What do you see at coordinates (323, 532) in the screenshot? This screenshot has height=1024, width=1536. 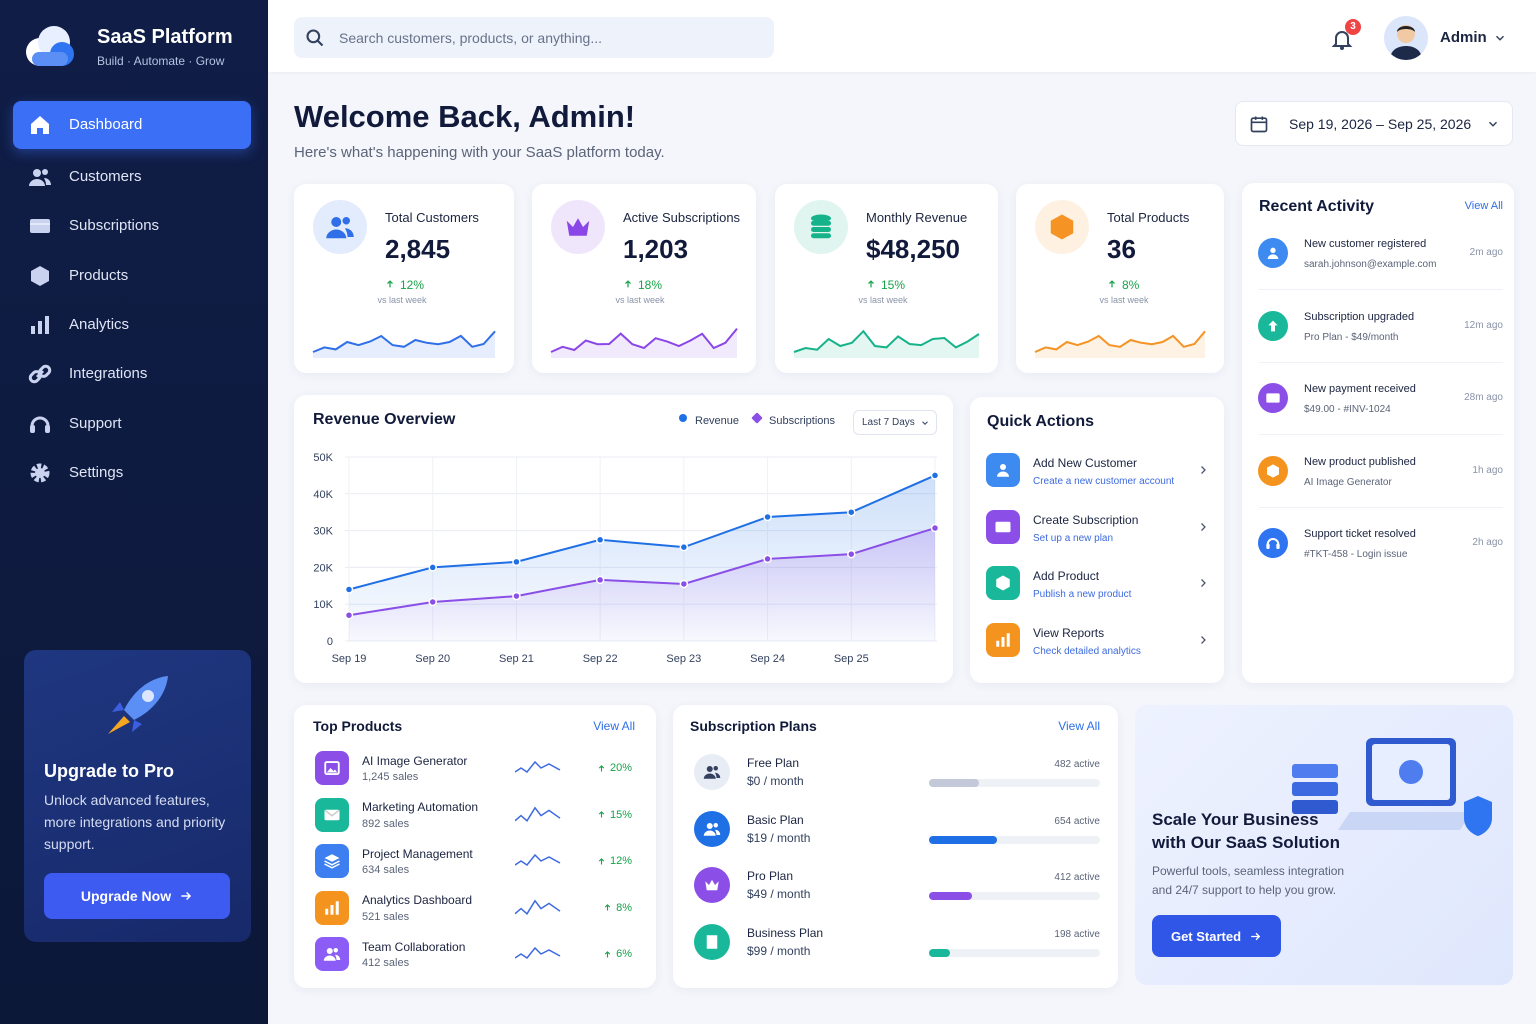 I see `y-tick-label: 30K` at bounding box center [323, 532].